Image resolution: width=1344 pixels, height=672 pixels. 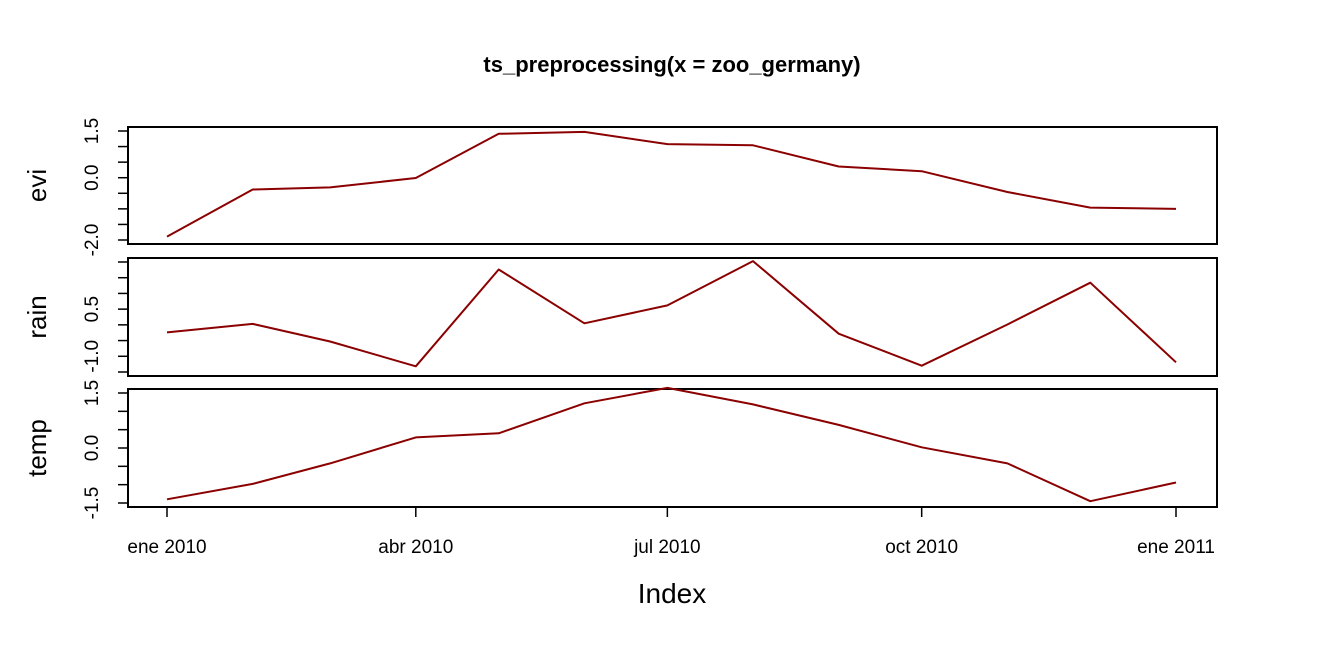 I want to click on y-tick-label-temp-2: 1.5, so click(x=92, y=393).